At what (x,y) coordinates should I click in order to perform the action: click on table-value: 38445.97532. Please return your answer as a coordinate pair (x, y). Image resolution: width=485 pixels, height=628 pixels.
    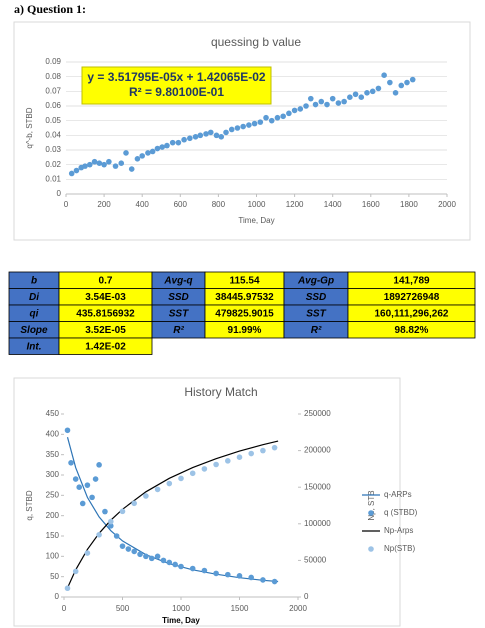
    Looking at the image, I should click on (244, 297).